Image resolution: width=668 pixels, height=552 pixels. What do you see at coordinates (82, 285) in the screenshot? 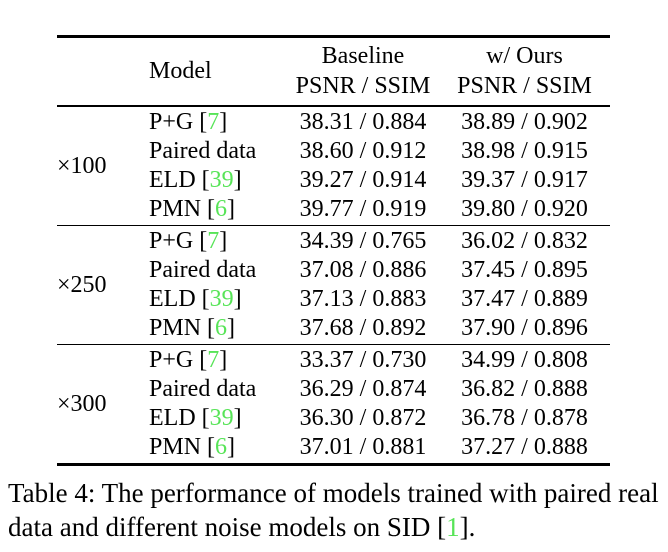
I see `ratio-label-x250: ×250` at bounding box center [82, 285].